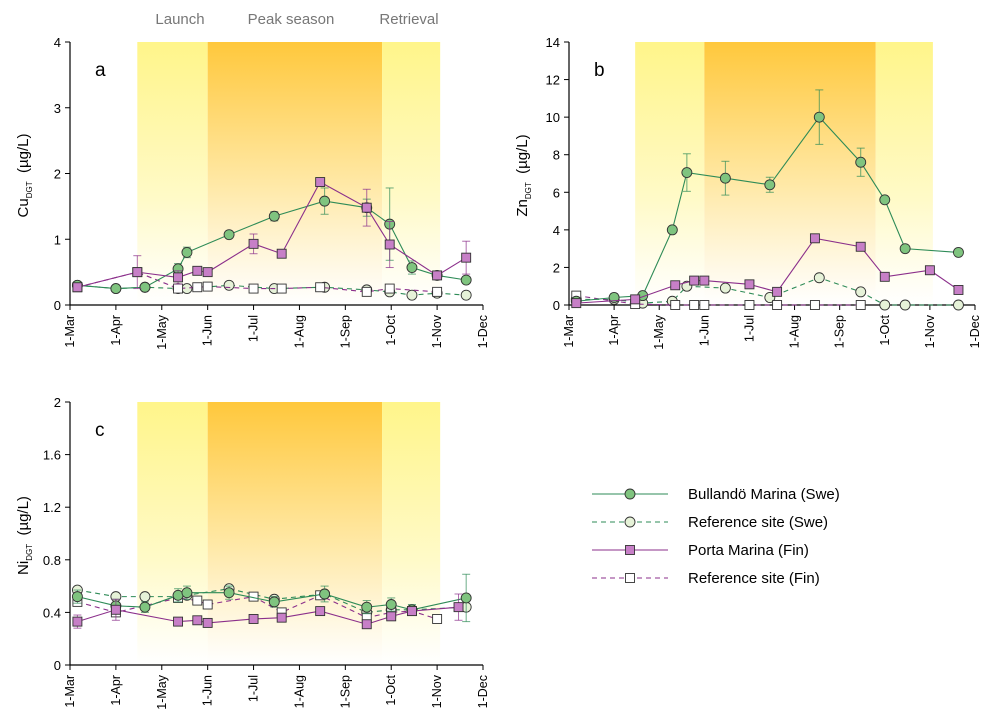 The image size is (990, 727). What do you see at coordinates (391, 329) in the screenshot?
I see `x-tick-label: 1-Oct` at bounding box center [391, 329].